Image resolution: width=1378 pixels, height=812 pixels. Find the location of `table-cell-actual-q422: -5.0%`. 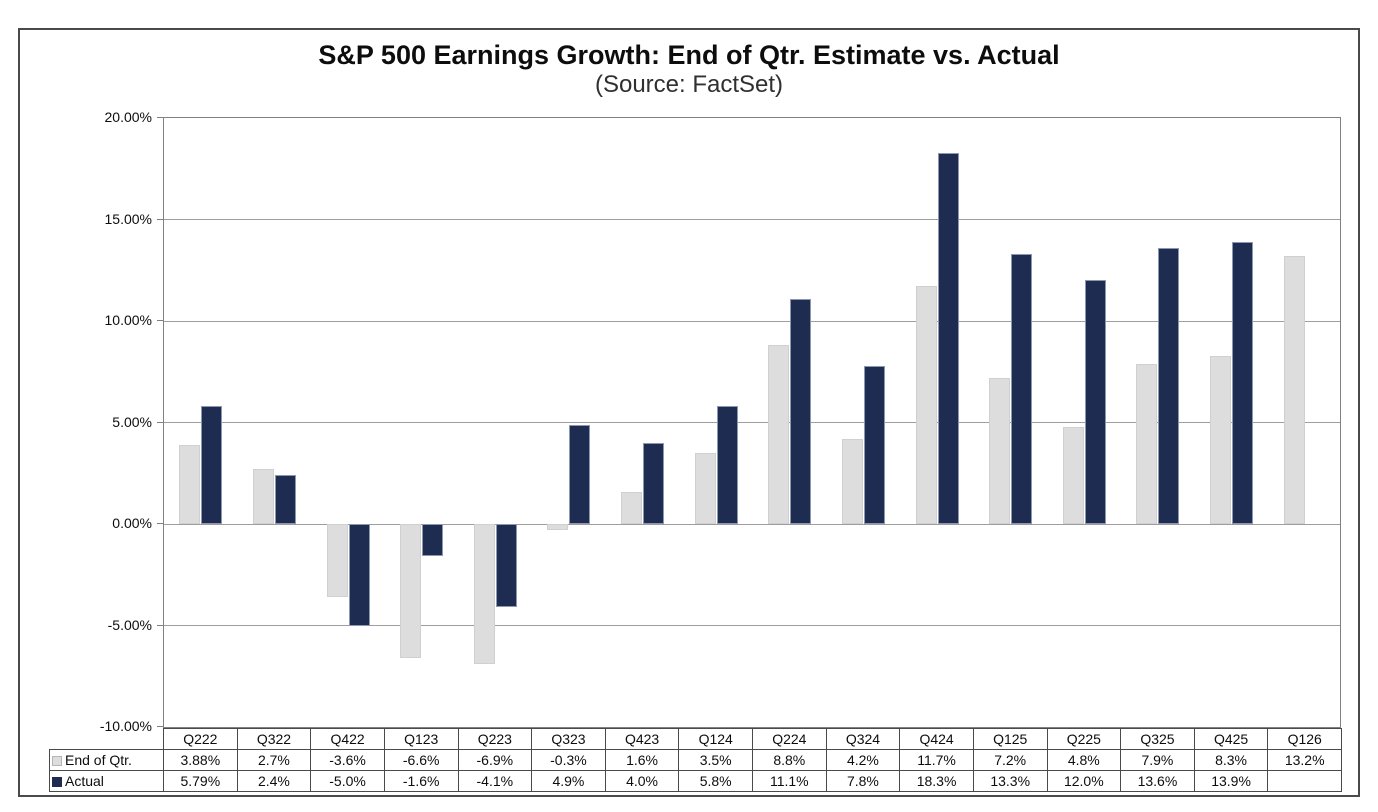

table-cell-actual-q422: -5.0% is located at coordinates (347, 781).